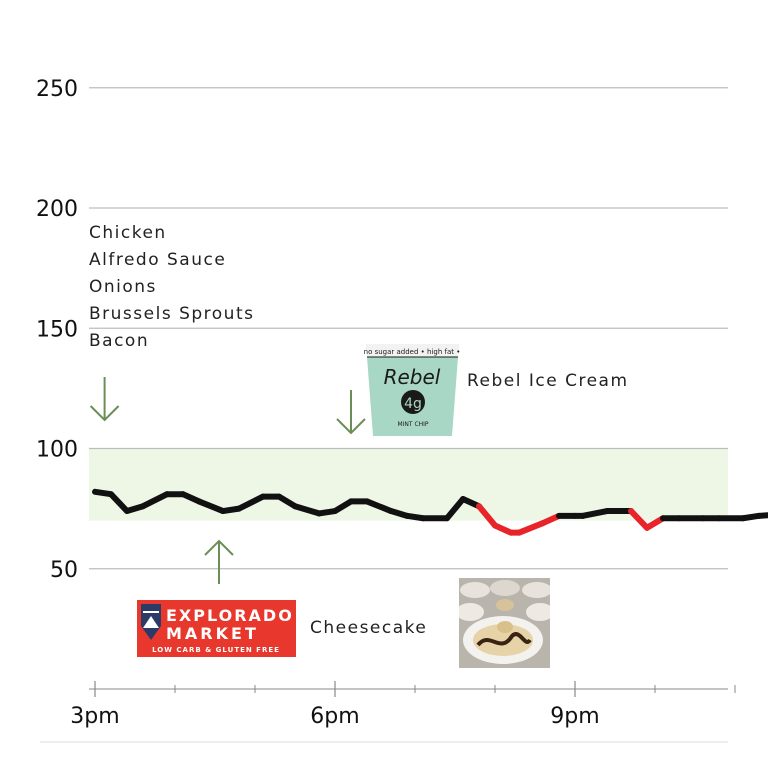 The width and height of the screenshot is (768, 768). Describe the element at coordinates (230, 615) in the screenshot. I see `svg-text: EXPLORADO` at that location.